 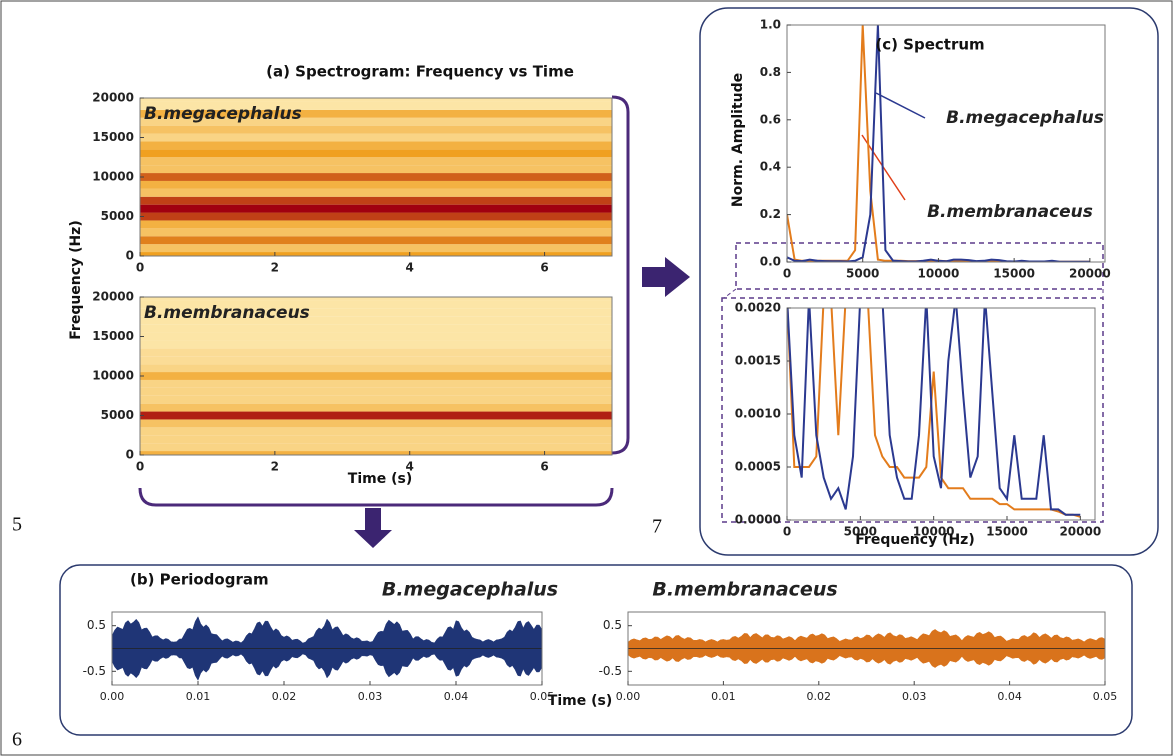 What do you see at coordinates (113, 336) in the screenshot?
I see `y-tick-label: 15000` at bounding box center [113, 336].